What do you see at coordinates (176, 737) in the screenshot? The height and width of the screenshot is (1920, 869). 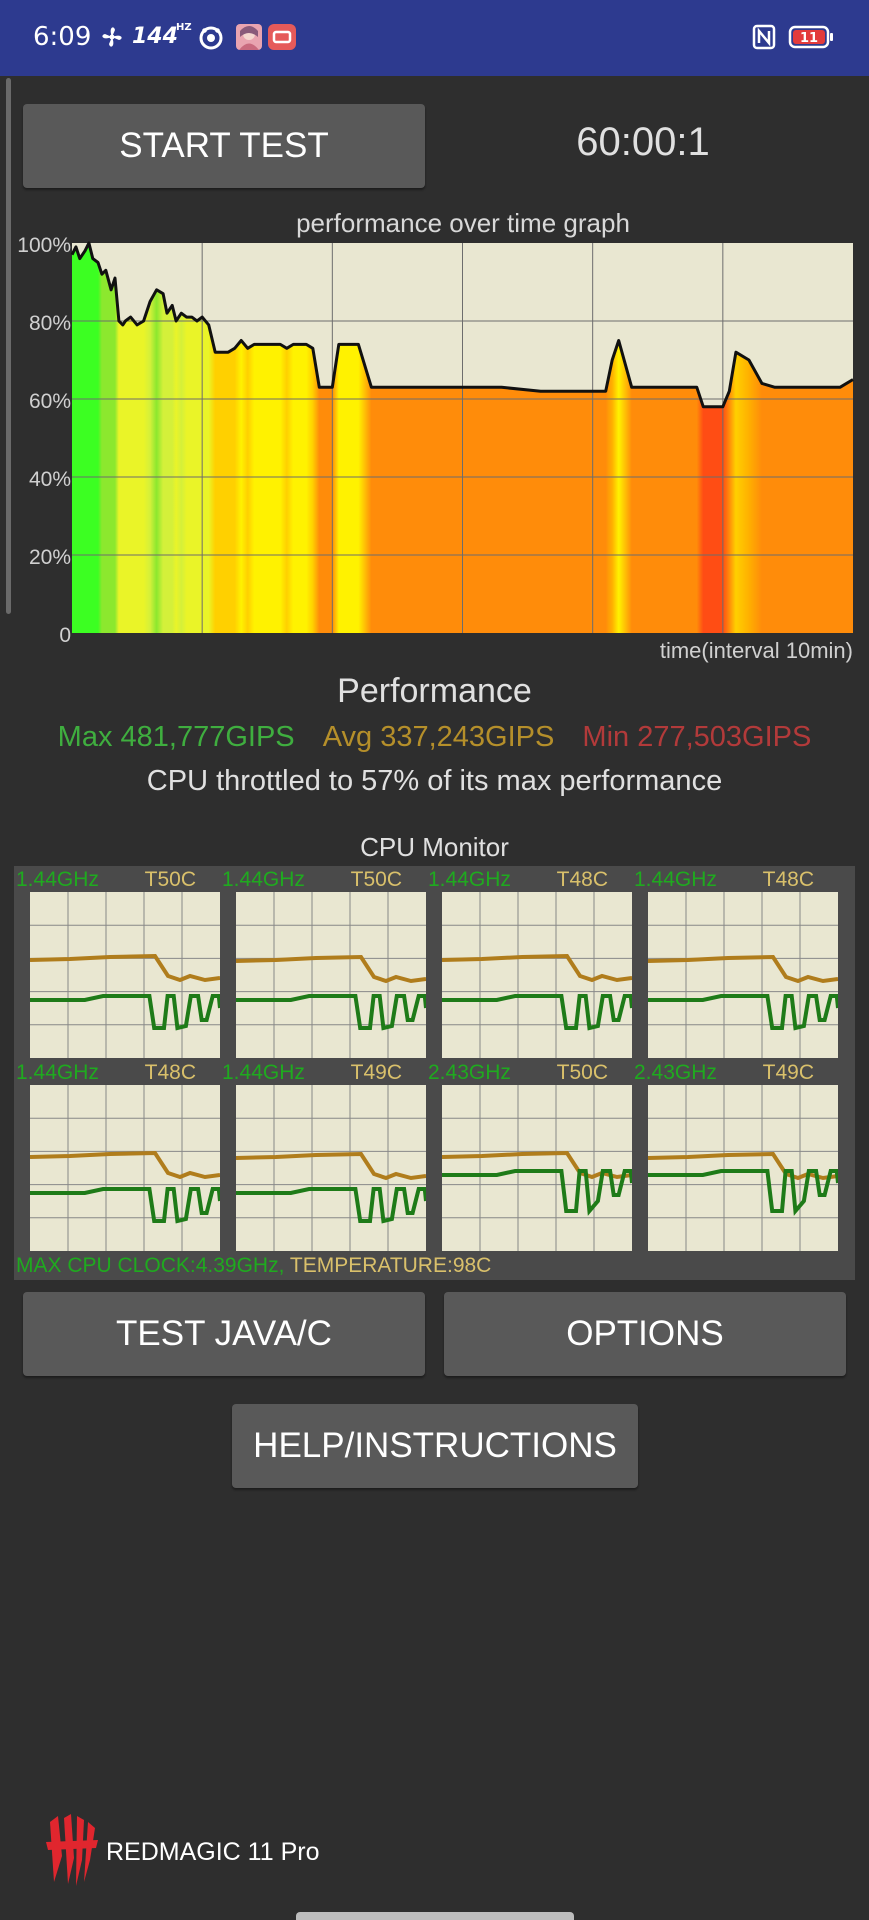 I see `max-performance: Max 481,777GIPS` at bounding box center [176, 737].